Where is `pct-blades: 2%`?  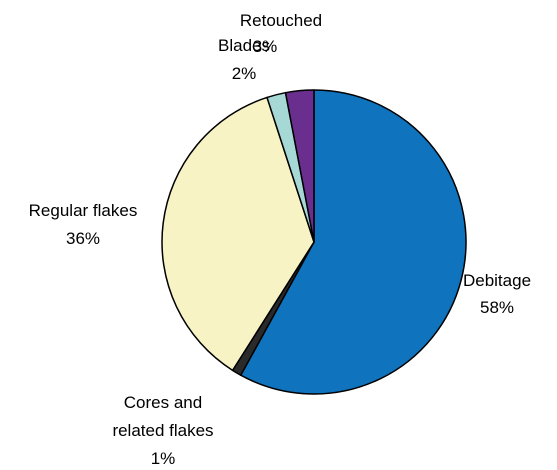
pct-blades: 2% is located at coordinates (244, 73).